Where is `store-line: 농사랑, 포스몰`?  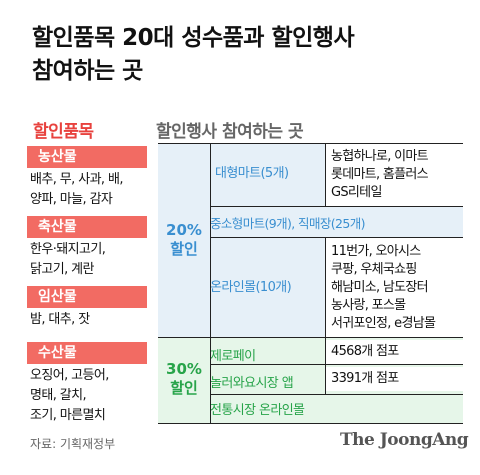 store-line: 농사랑, 포스몰 is located at coordinates (368, 305).